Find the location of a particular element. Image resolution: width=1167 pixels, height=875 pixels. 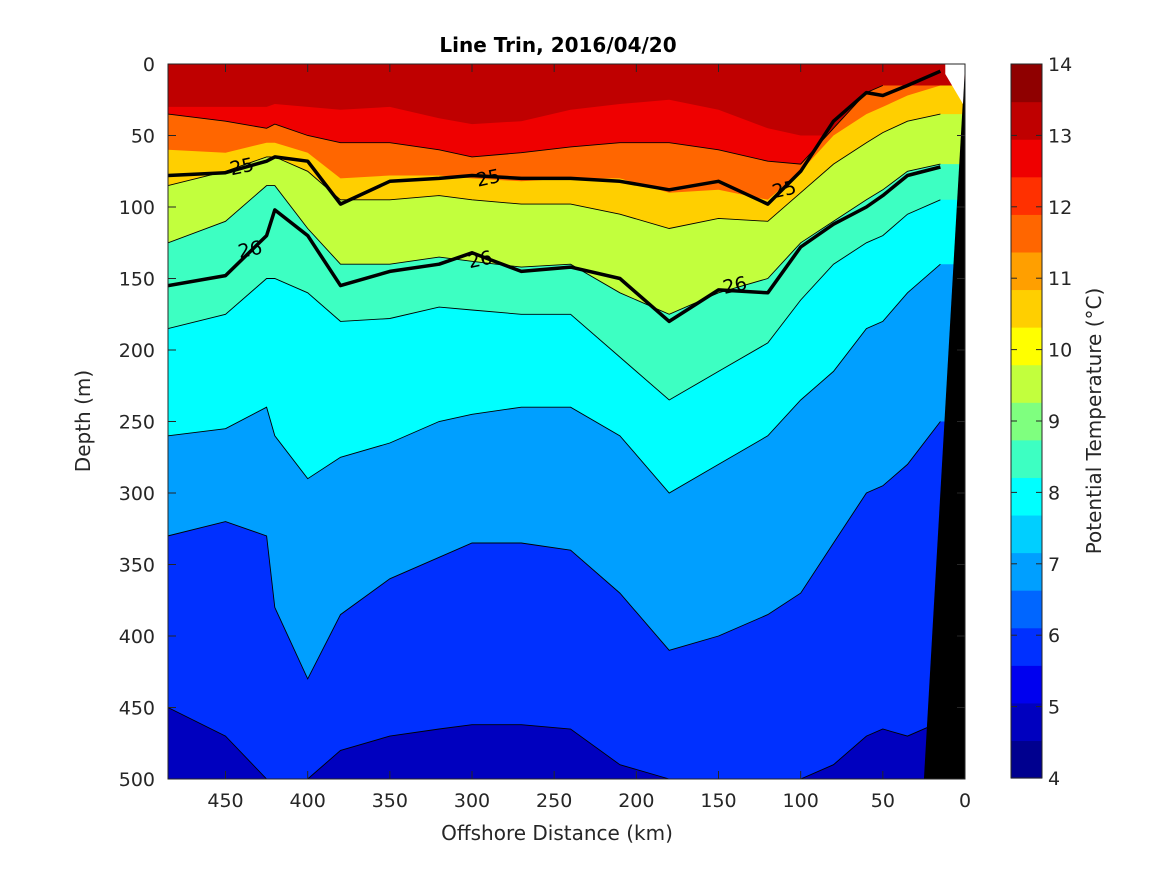

colorbar-title: Potential Temperature (°C) is located at coordinates (1094, 421).